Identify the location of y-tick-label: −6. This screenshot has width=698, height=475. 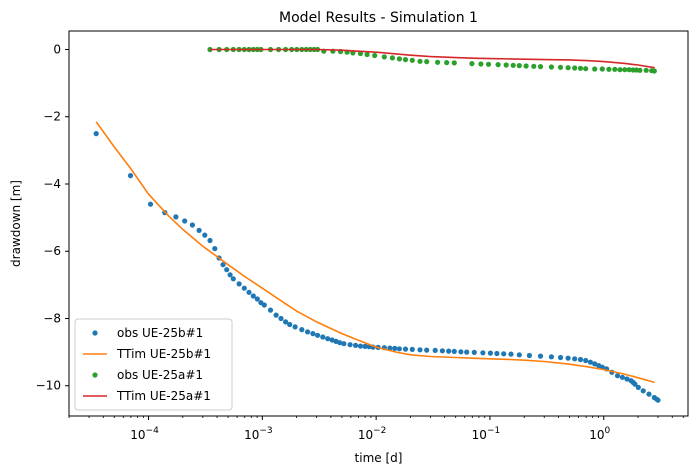
(52, 251).